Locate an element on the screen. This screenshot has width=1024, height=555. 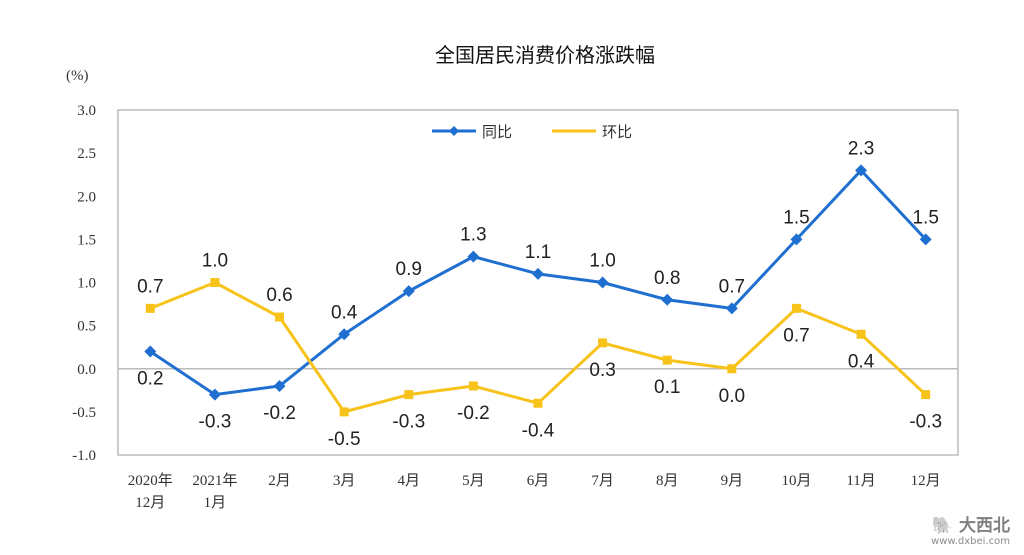
data-label: 0.3 is located at coordinates (602, 370).